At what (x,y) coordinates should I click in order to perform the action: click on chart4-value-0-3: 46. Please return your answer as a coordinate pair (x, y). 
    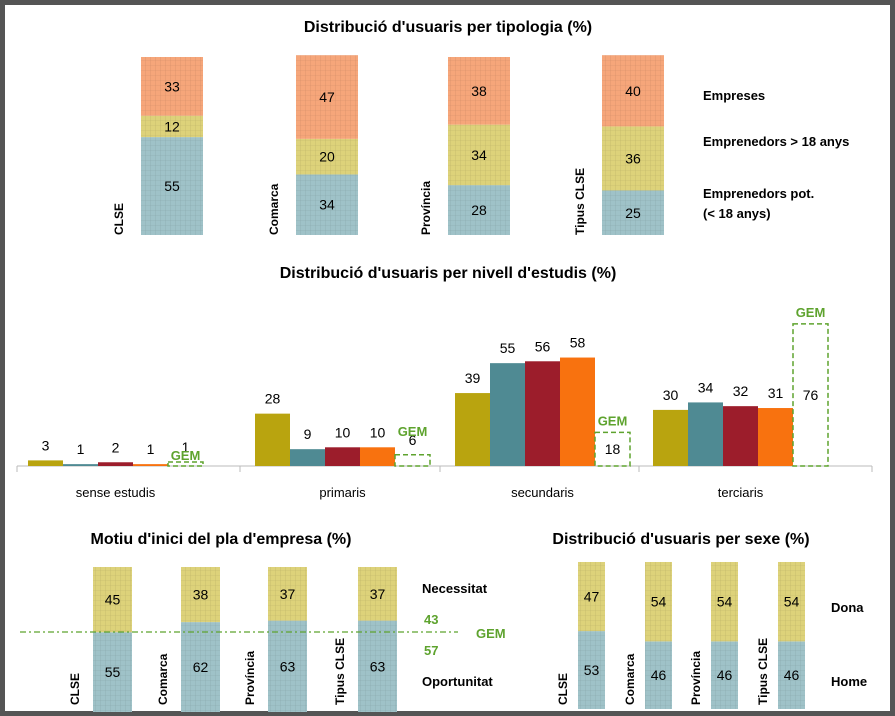
    Looking at the image, I should click on (792, 675).